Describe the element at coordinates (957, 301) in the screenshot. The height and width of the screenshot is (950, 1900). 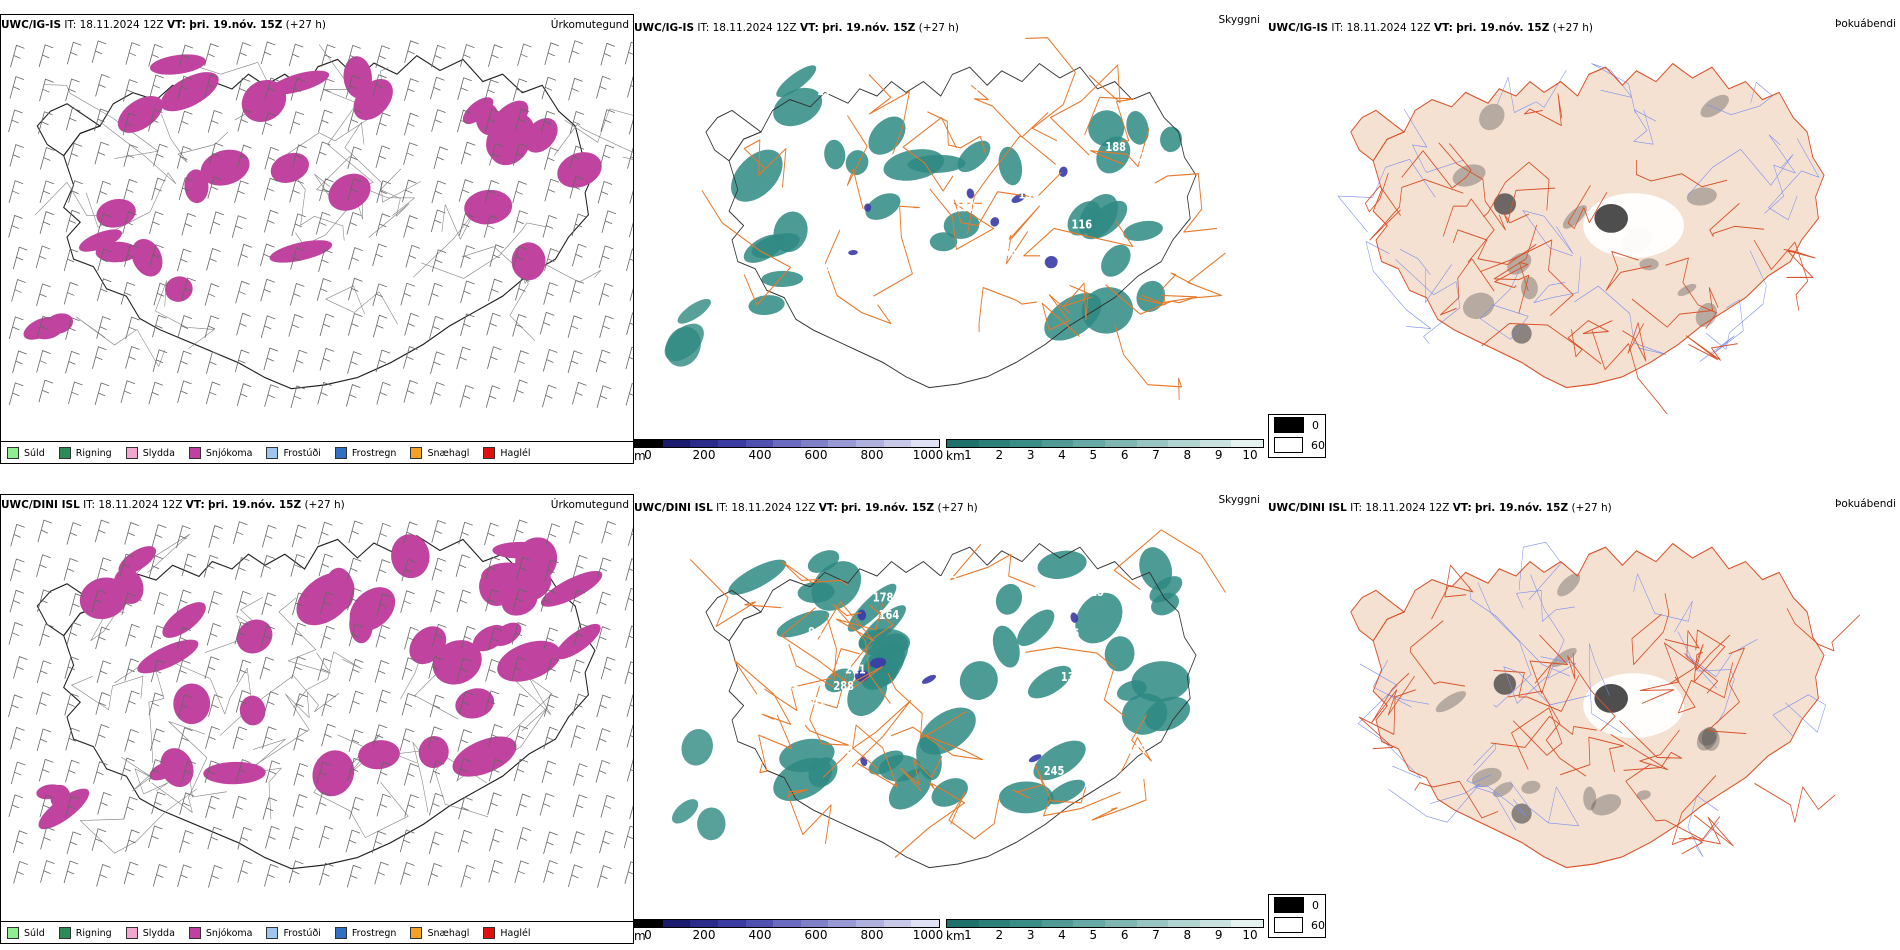
I see `min-visibility-label: 443` at that location.